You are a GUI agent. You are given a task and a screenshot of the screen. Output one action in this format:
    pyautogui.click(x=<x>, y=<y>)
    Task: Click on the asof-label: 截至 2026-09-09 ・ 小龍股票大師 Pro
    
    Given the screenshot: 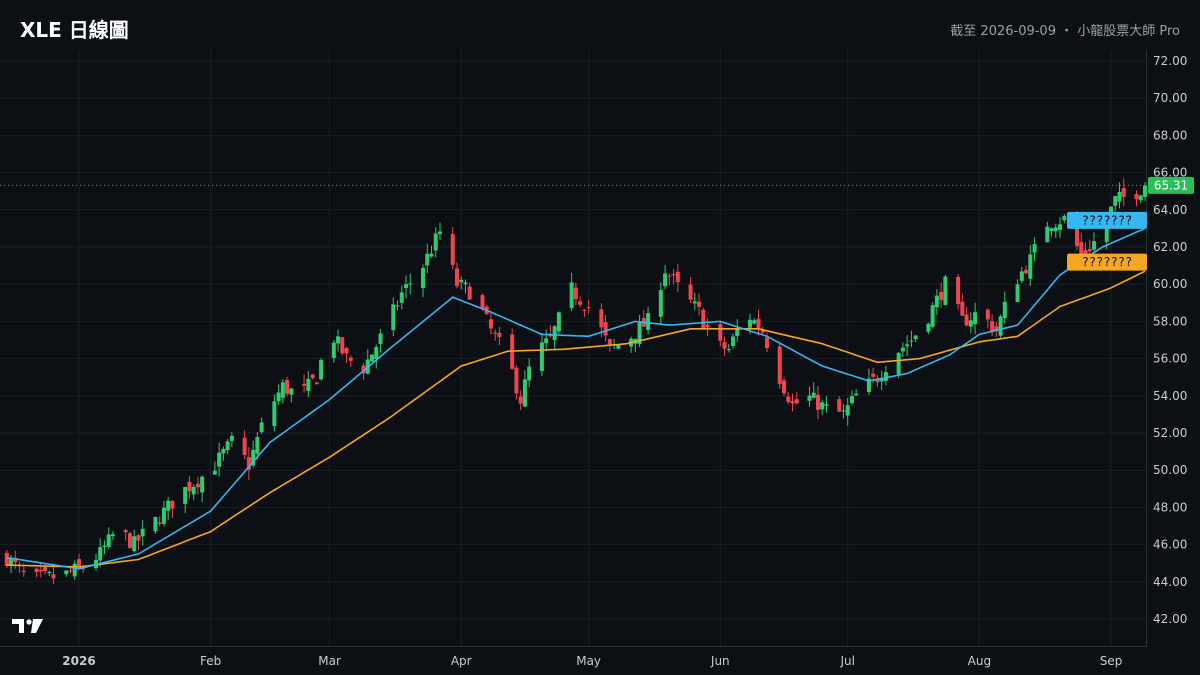 What is the action you would take?
    pyautogui.click(x=1065, y=31)
    